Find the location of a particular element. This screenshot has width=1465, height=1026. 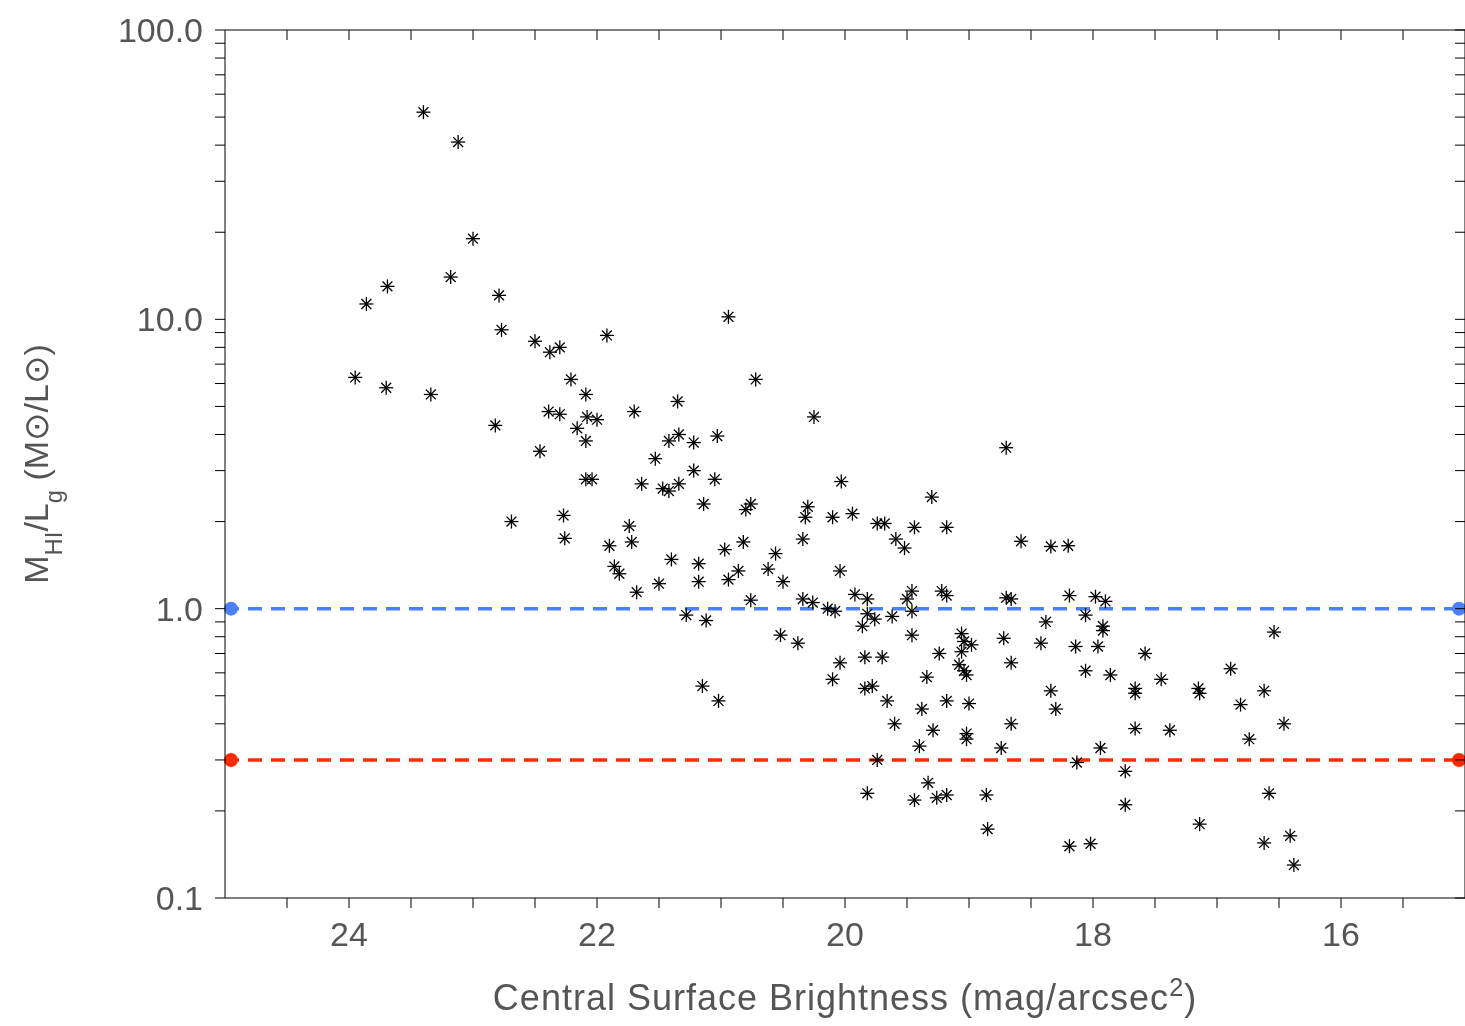

x-tick-label: 16 is located at coordinates (1341, 934).